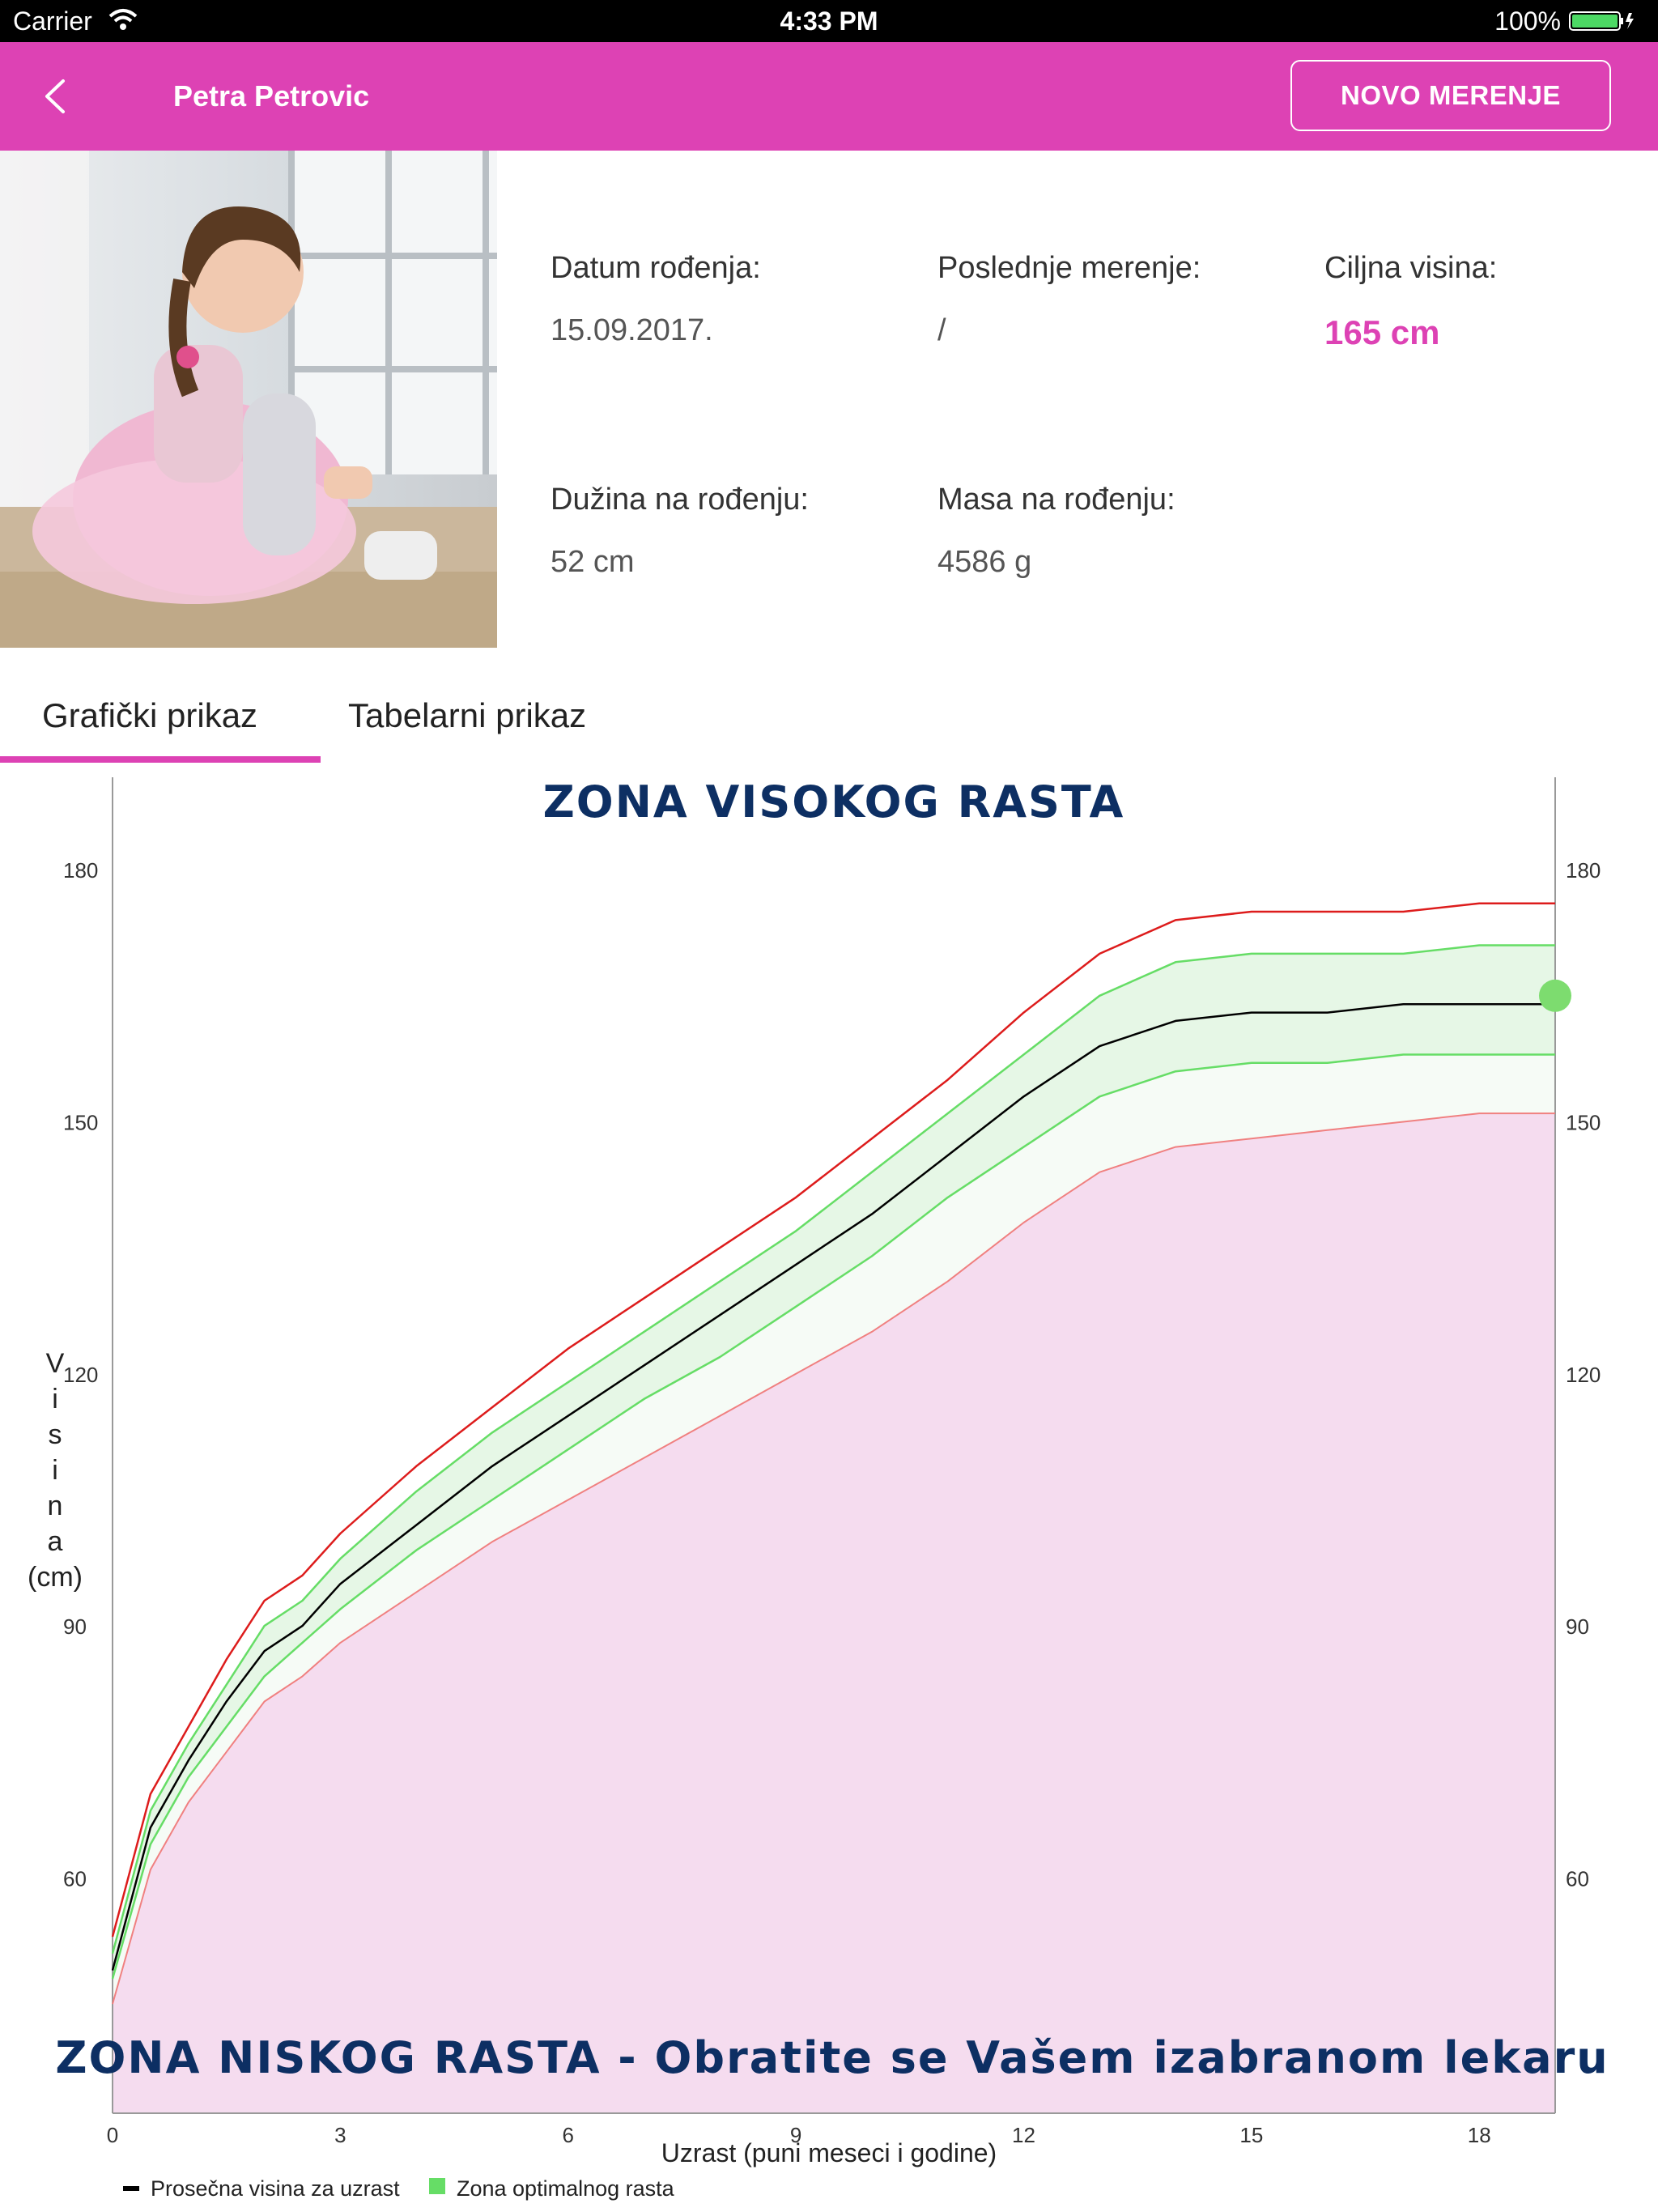 The width and height of the screenshot is (1658, 2212). Describe the element at coordinates (248, 400) in the screenshot. I see `child-photo` at that location.